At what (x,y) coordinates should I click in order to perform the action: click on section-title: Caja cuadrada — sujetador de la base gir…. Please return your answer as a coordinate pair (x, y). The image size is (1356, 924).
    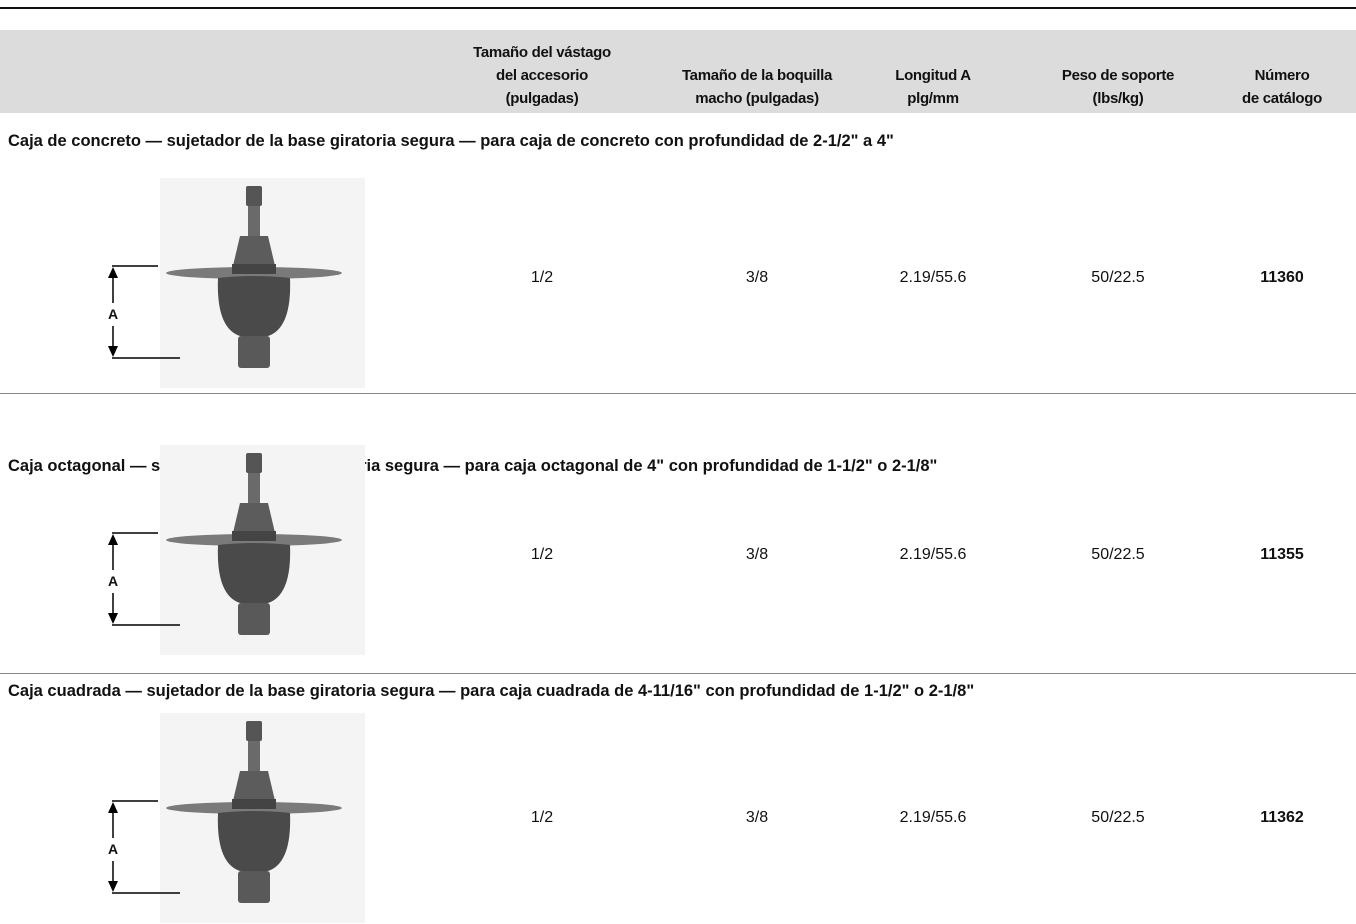
    Looking at the image, I should click on (491, 691).